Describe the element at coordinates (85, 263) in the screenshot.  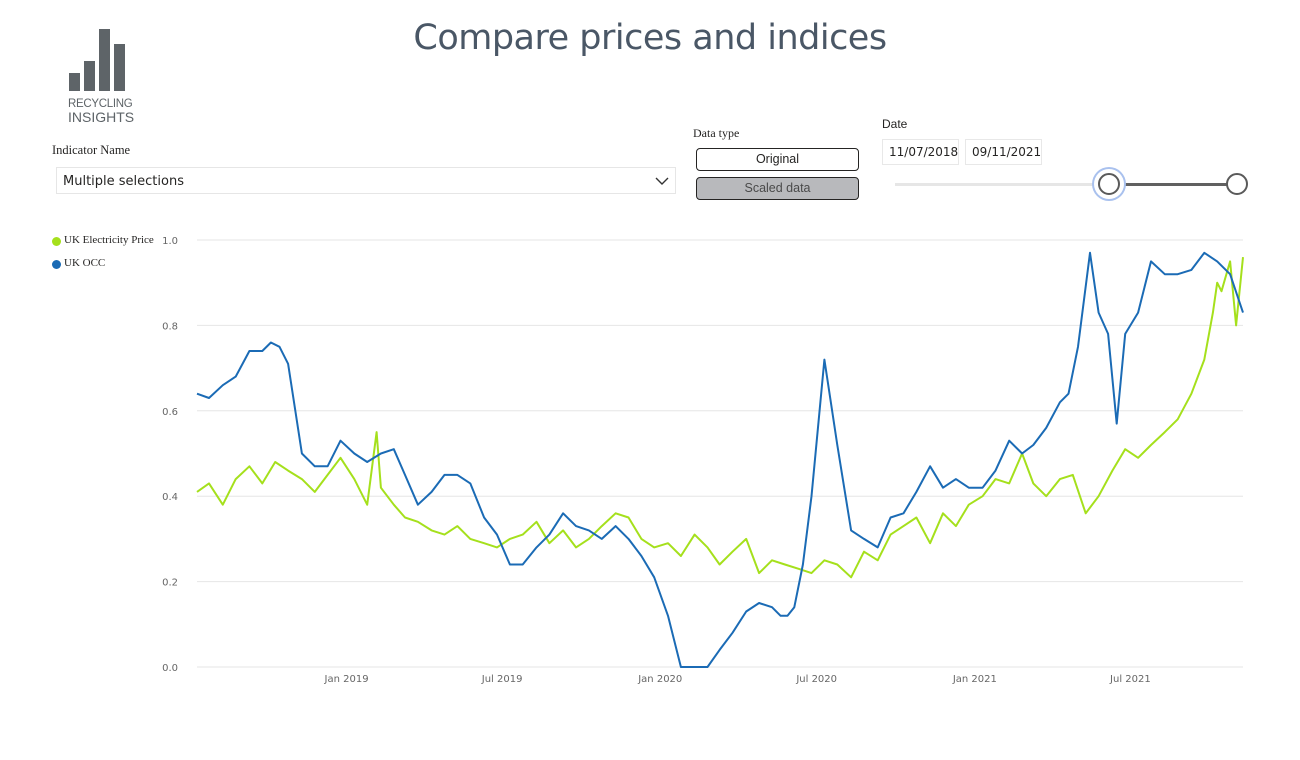
I see `legend-label-occ: UK OCC` at that location.